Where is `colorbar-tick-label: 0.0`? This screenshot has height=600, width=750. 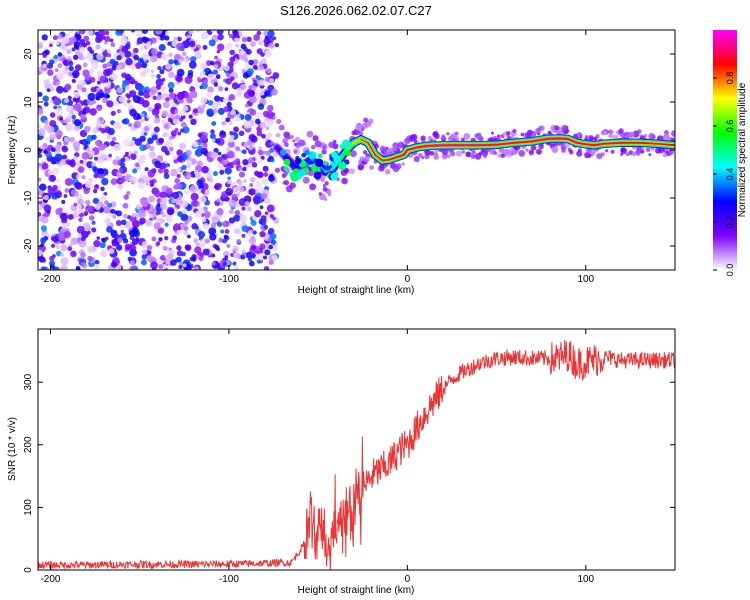
colorbar-tick-label: 0.0 is located at coordinates (730, 270).